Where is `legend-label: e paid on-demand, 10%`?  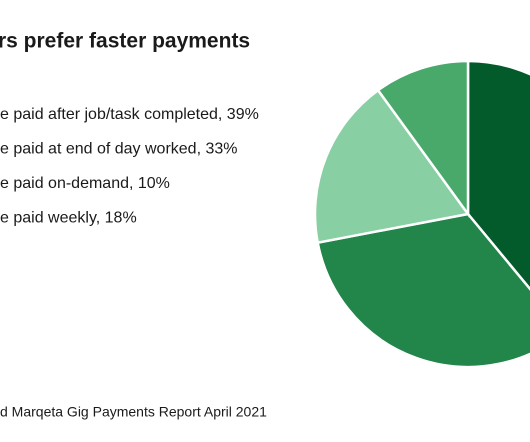 legend-label: e paid on-demand, 10% is located at coordinates (85, 183).